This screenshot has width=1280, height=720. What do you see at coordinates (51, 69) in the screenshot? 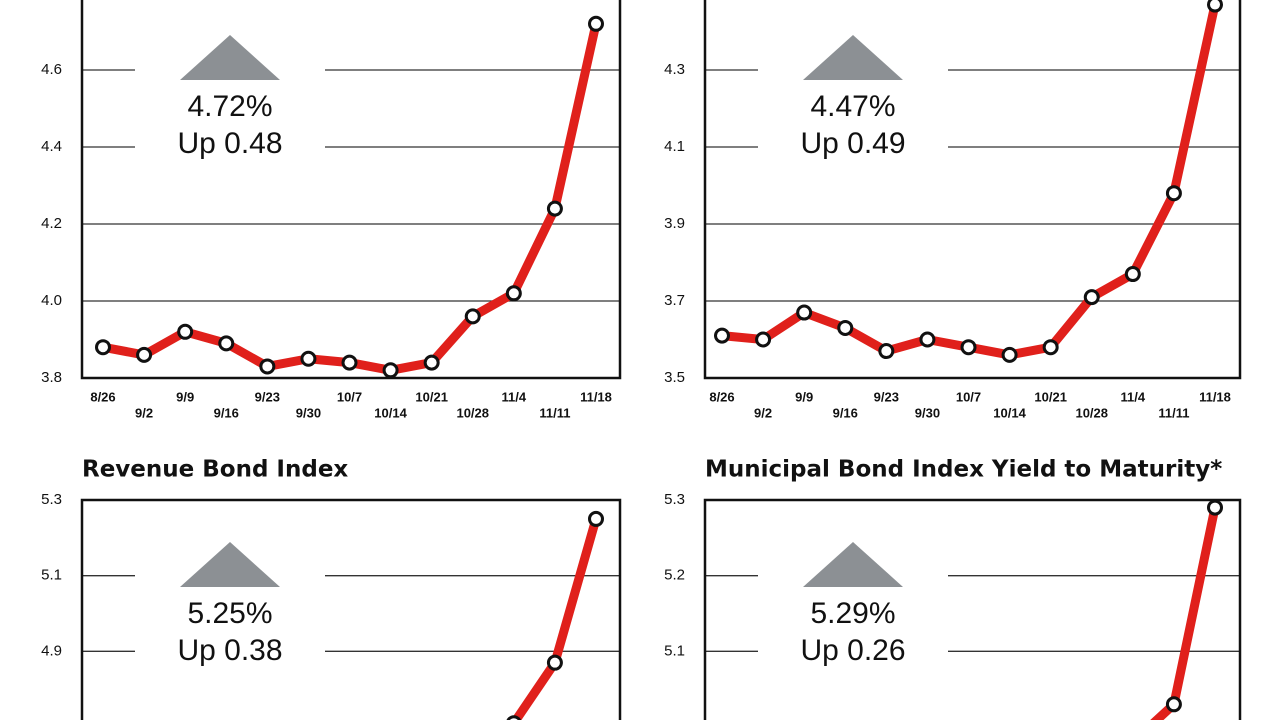
I see `y-tick-label: 4.6` at bounding box center [51, 69].